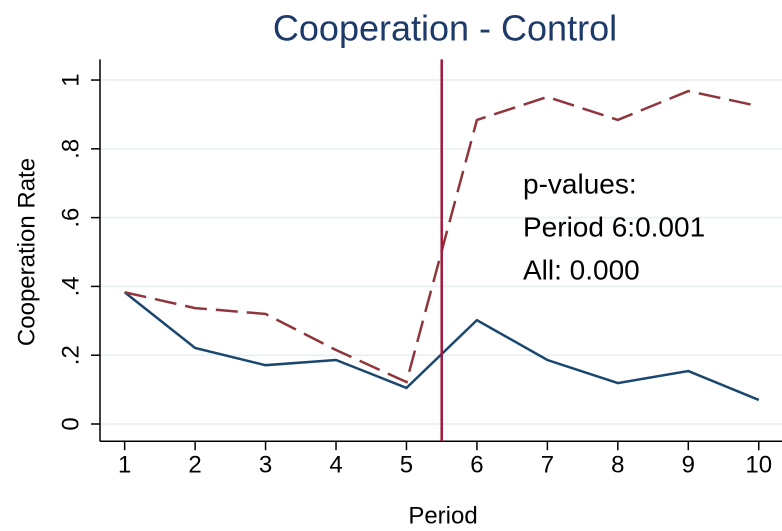 The image size is (782, 531). What do you see at coordinates (581, 269) in the screenshot?
I see `annotation: All: 0.000` at bounding box center [581, 269].